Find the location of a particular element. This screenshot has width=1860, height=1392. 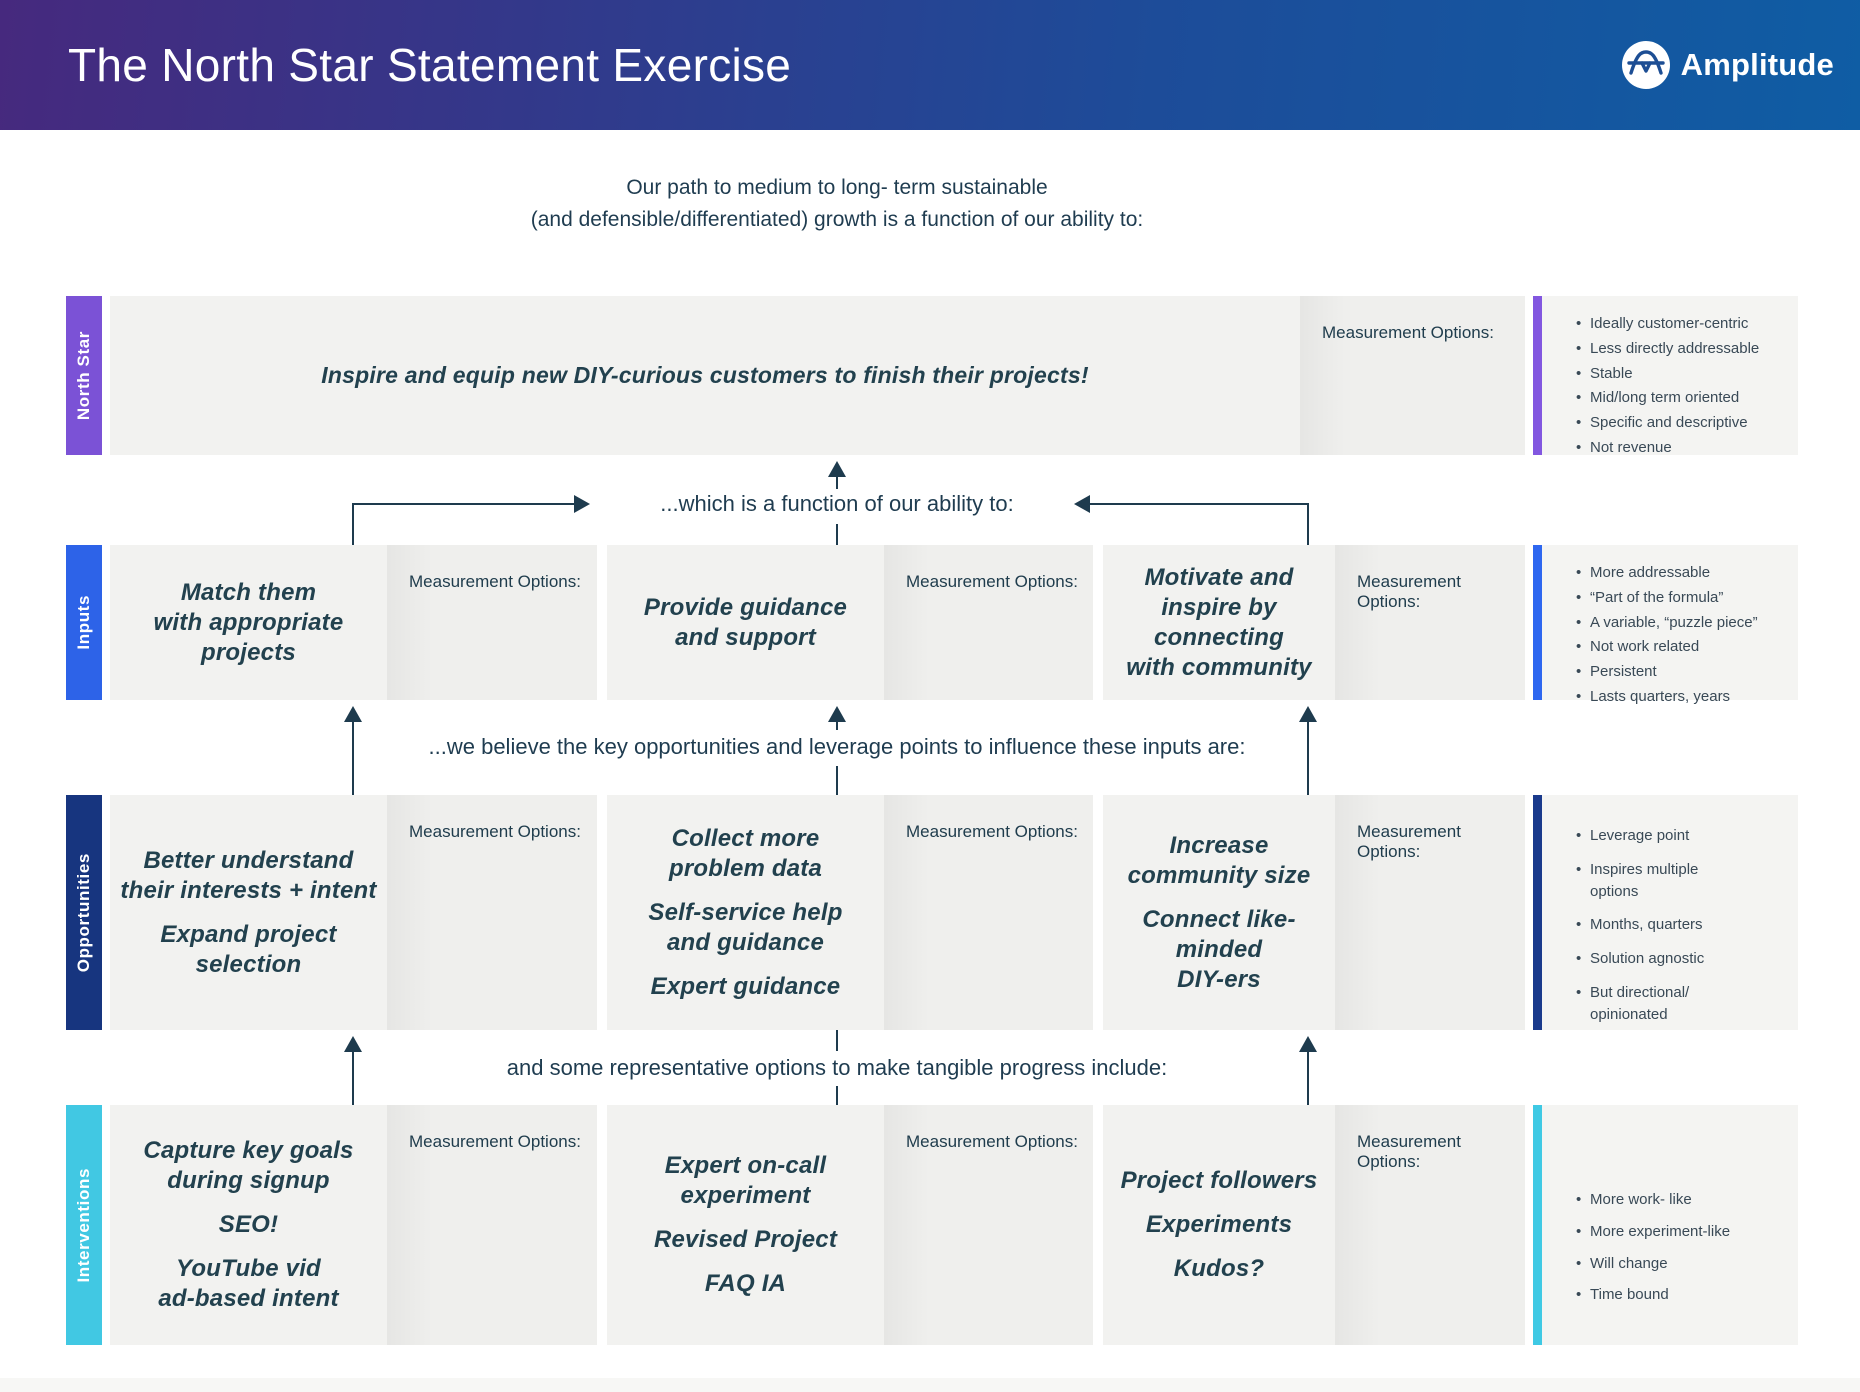

note-item: Specific and descriptive is located at coordinates (1680, 423).